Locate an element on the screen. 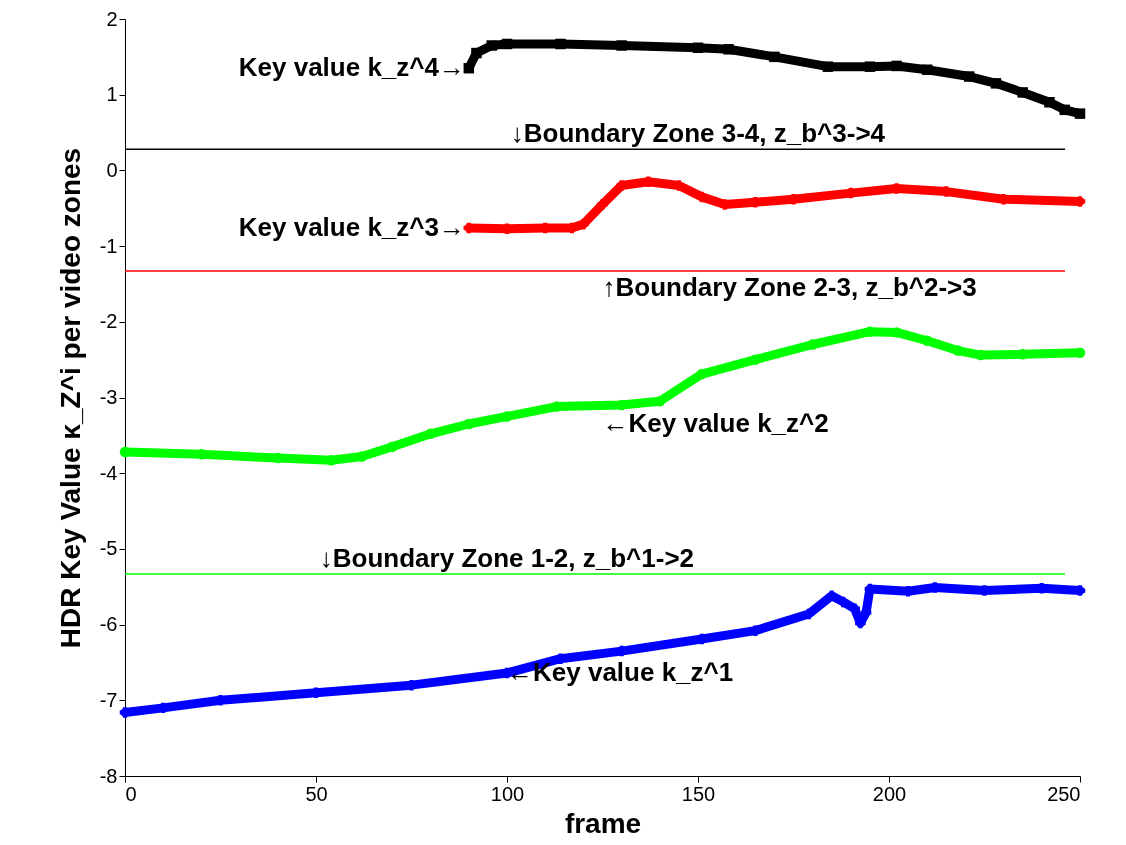 The image size is (1126, 845). y-tick-label: -6 is located at coordinates (108, 624).